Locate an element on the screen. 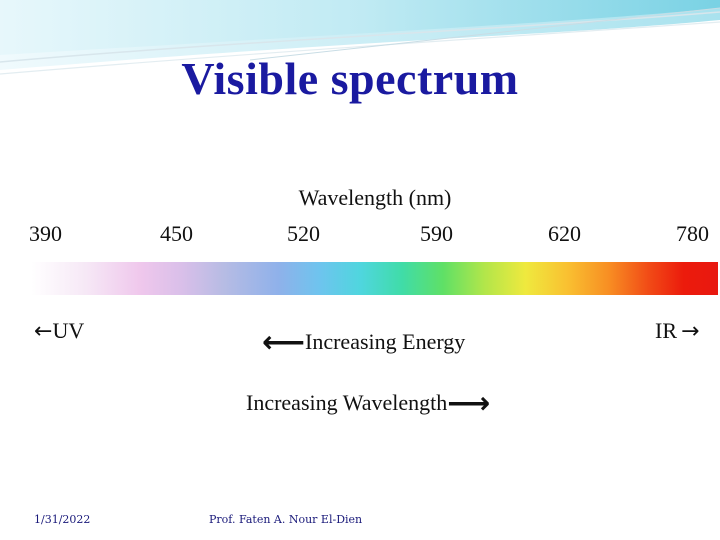 Image resolution: width=720 pixels, height=540 pixels. footer-date: 1/31/2022 is located at coordinates (62, 519).